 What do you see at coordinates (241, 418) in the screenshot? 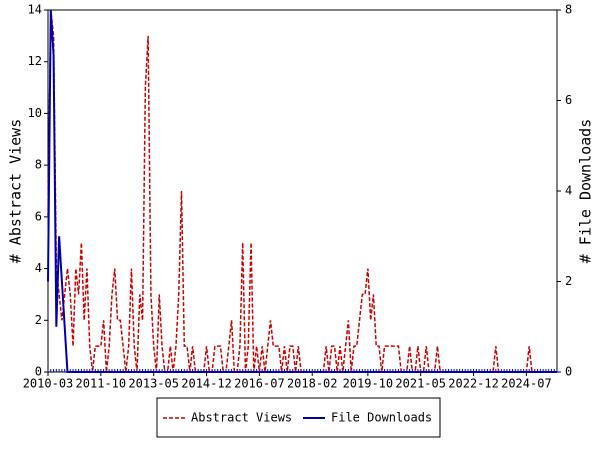
I see `legend-label: Abstract Views` at bounding box center [241, 418].